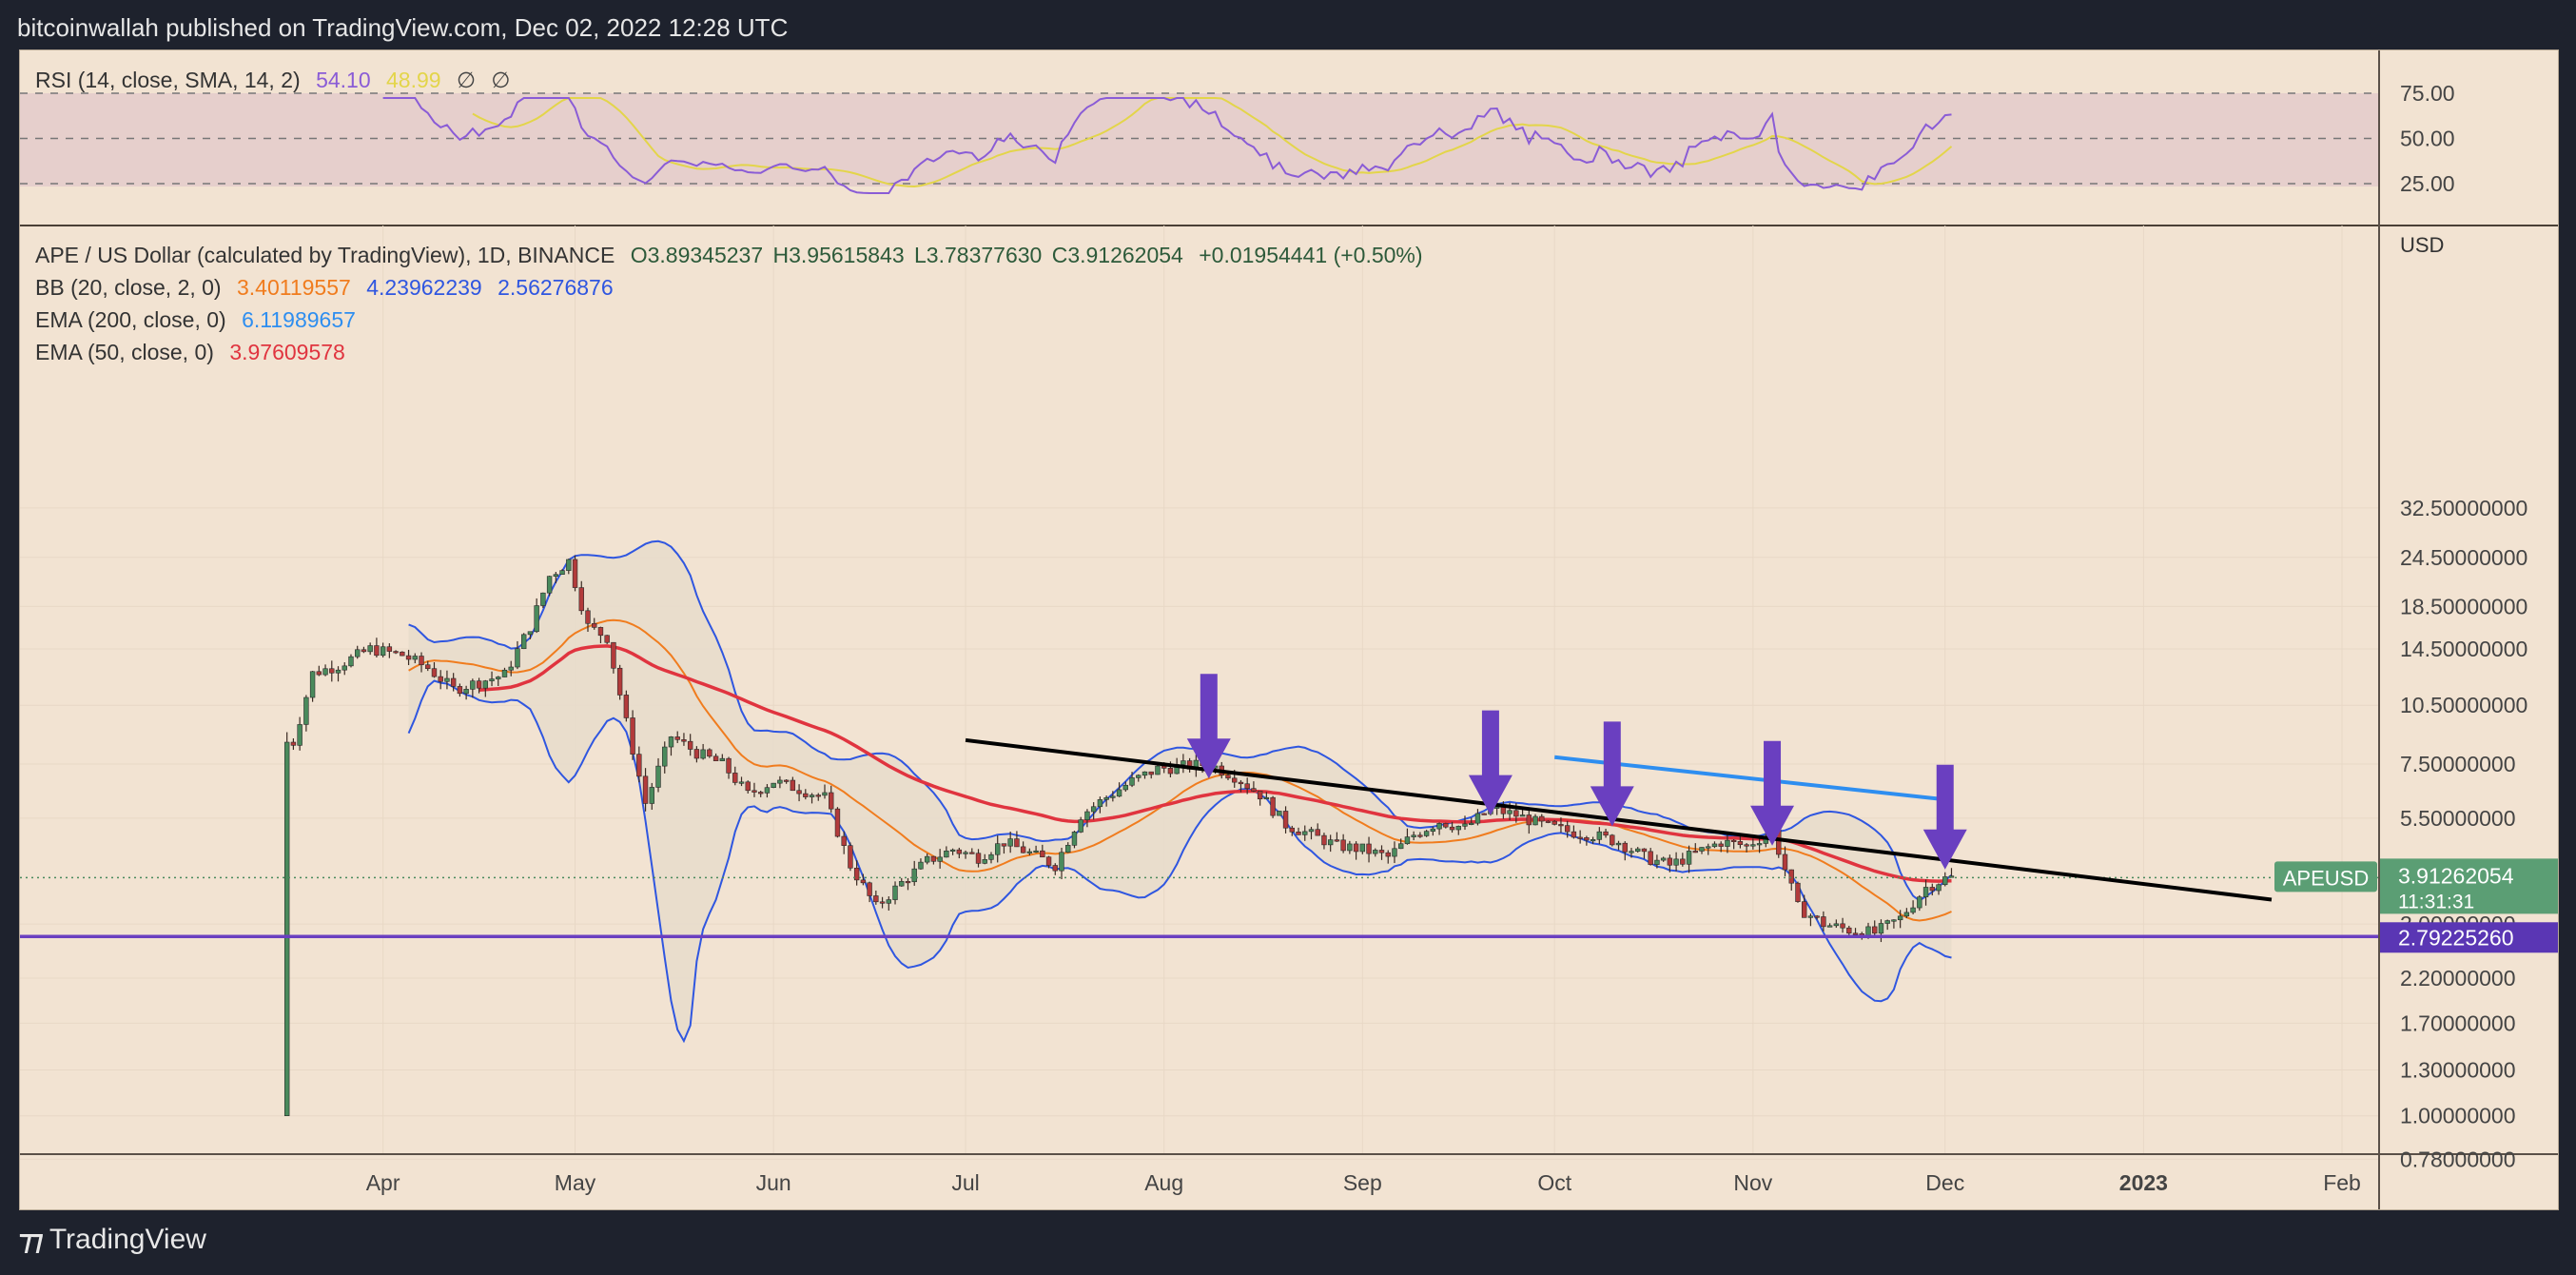 The image size is (2576, 1275). Describe the element at coordinates (697, 255) in the screenshot. I see `ohlc-open: O3.89345237` at that location.